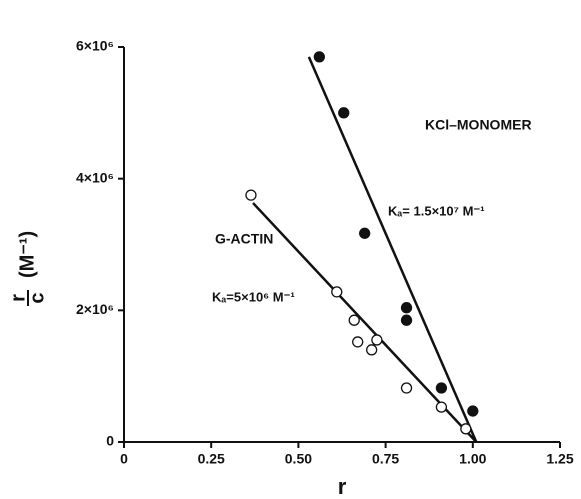  What do you see at coordinates (342, 486) in the screenshot?
I see `x-axis-label: r` at bounding box center [342, 486].